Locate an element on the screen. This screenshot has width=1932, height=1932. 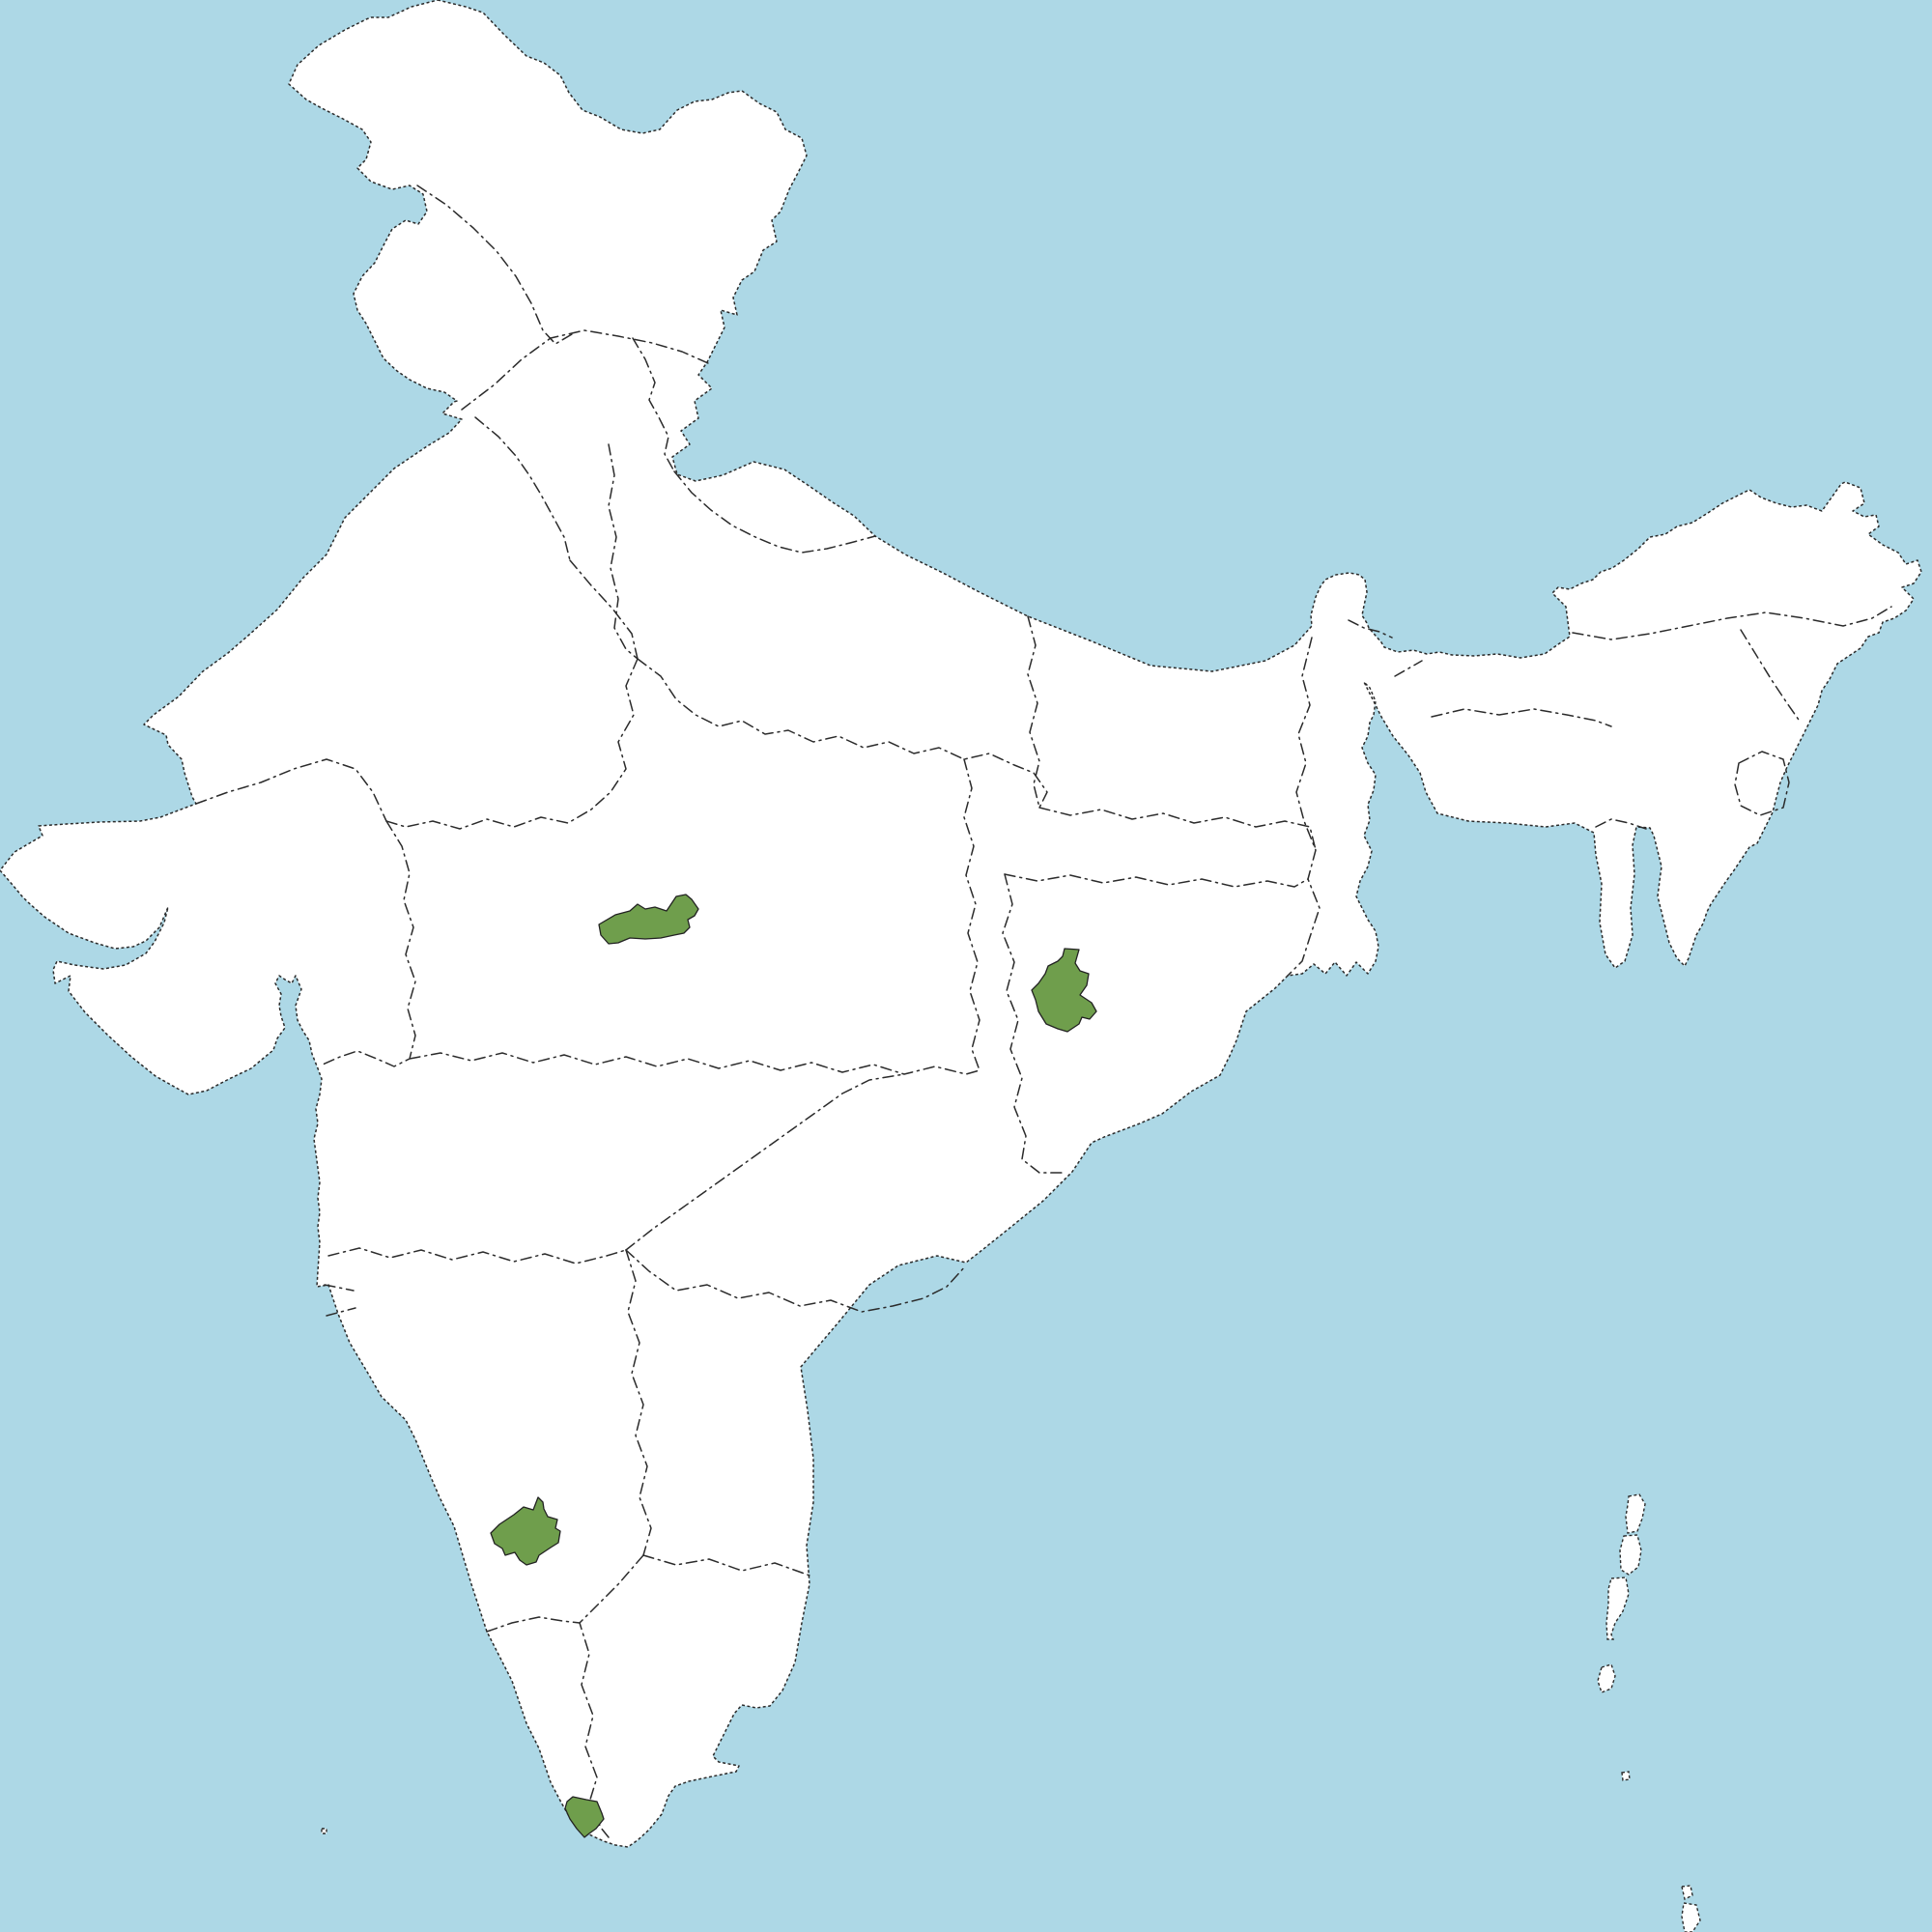
state-border-jammu-kashmir-internal is located at coordinates (494, 265).